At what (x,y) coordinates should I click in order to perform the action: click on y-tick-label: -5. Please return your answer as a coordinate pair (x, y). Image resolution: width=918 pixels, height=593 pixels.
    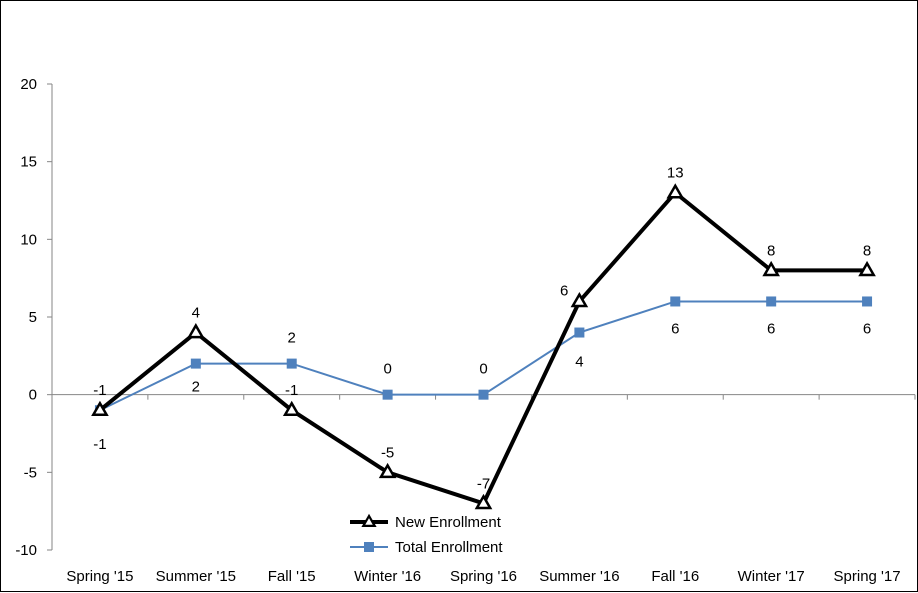
    Looking at the image, I should click on (30, 472).